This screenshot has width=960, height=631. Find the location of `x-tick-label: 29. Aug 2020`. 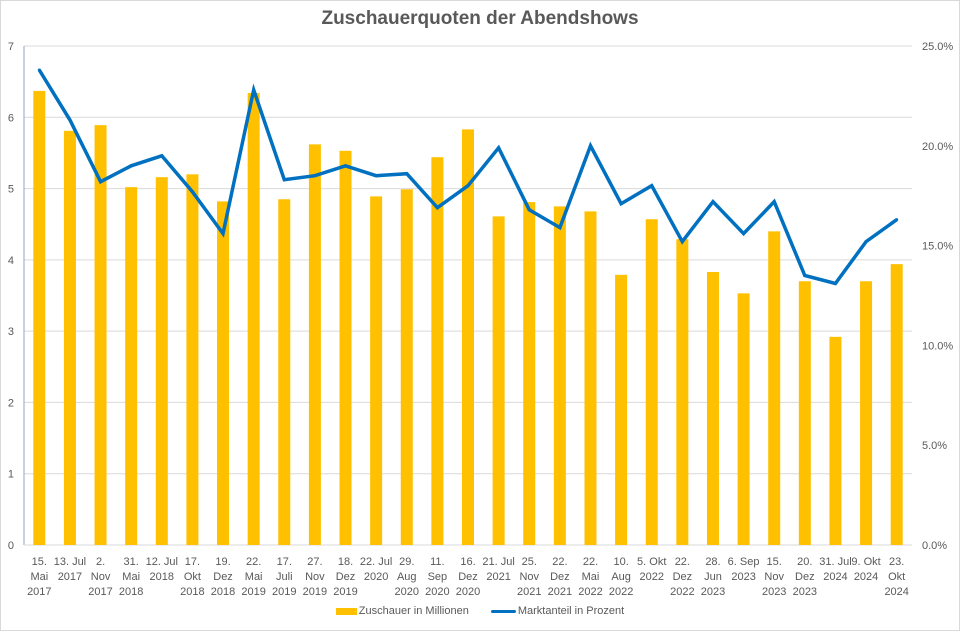

x-tick-label: 29. Aug 2020 is located at coordinates (407, 577).